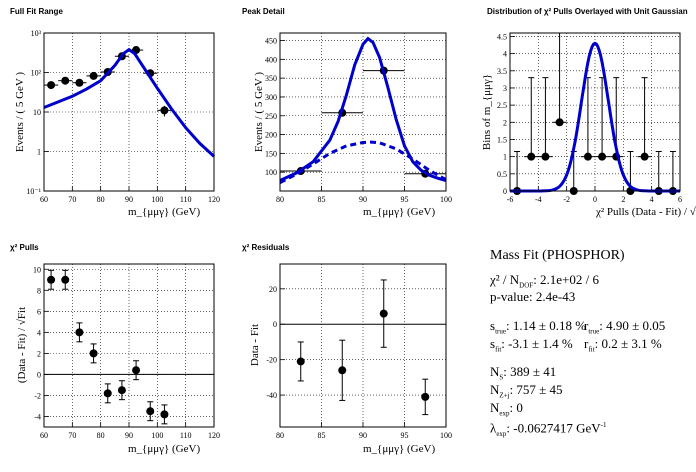 This screenshot has height=472, width=696. I want to click on nexp-value: : 0, so click(516, 407).